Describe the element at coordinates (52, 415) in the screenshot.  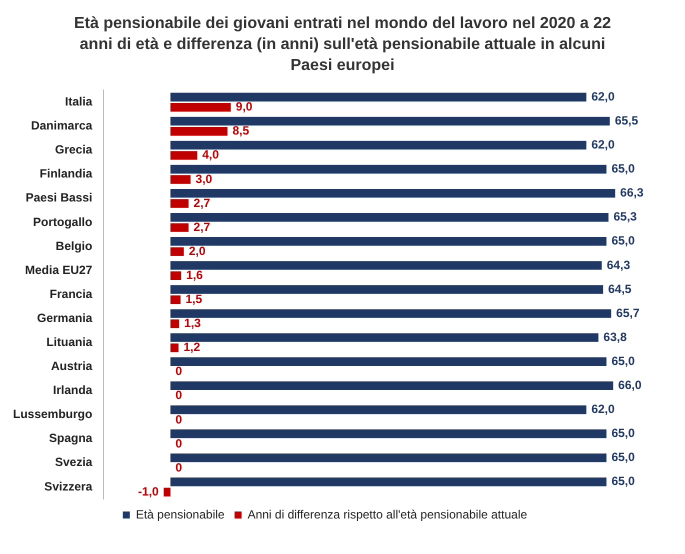
I see `y-tick-label: Lussemburgo` at that location.